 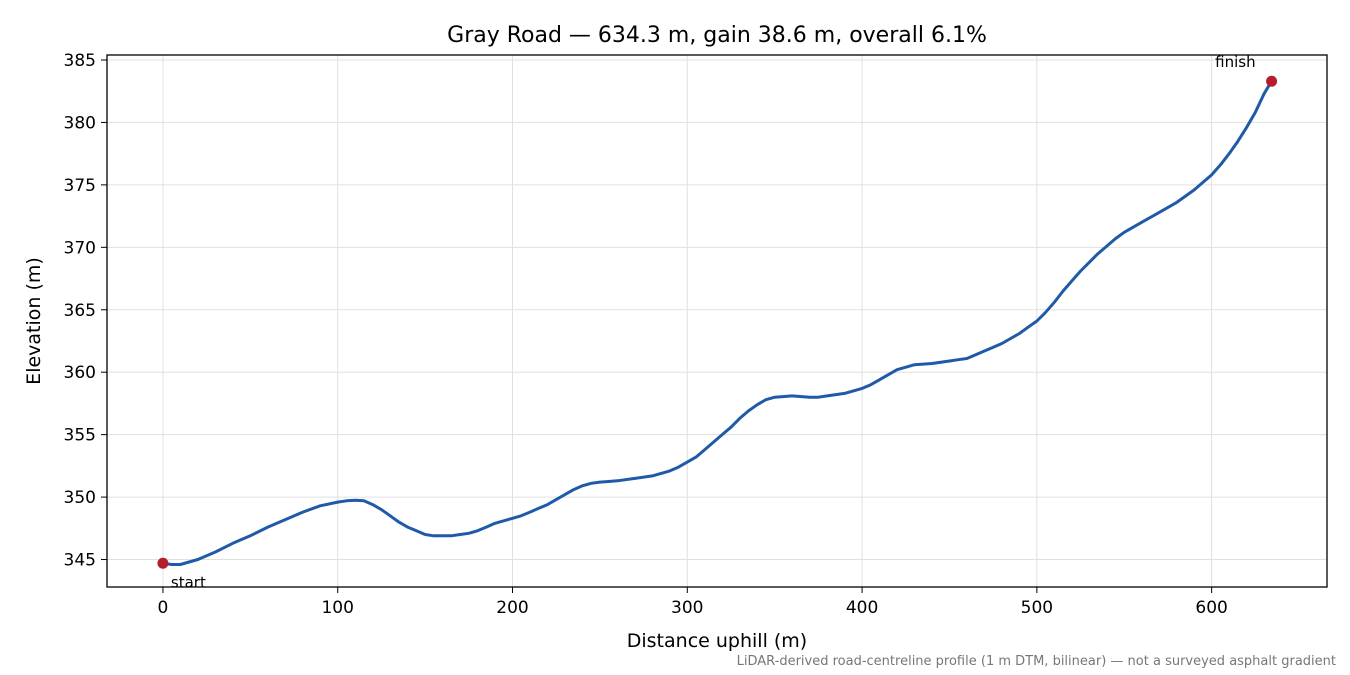 I want to click on x-axis-label: Distance uphill (m), so click(x=717, y=641).